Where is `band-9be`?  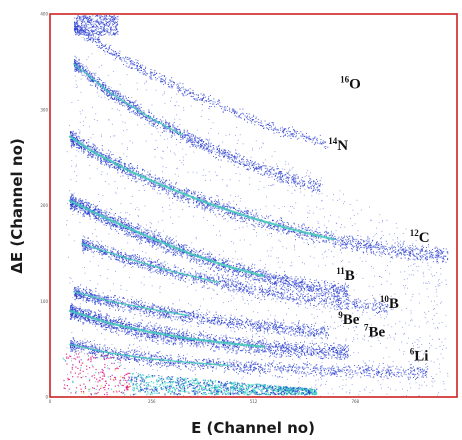
band-9be is located at coordinates (201, 312).